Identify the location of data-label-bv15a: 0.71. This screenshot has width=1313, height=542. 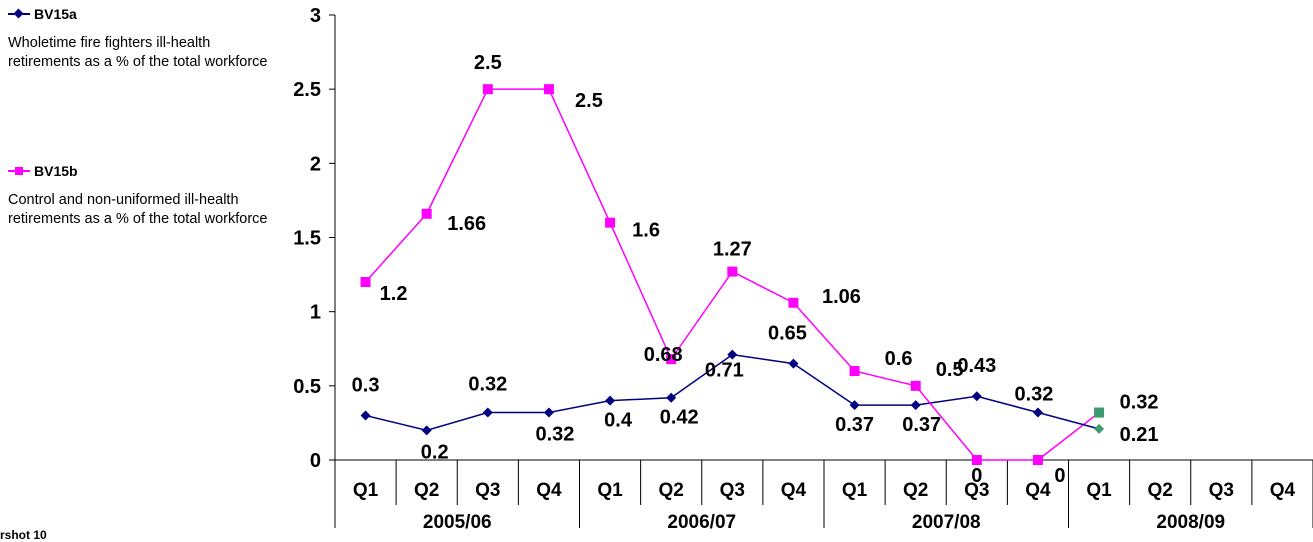
(724, 371).